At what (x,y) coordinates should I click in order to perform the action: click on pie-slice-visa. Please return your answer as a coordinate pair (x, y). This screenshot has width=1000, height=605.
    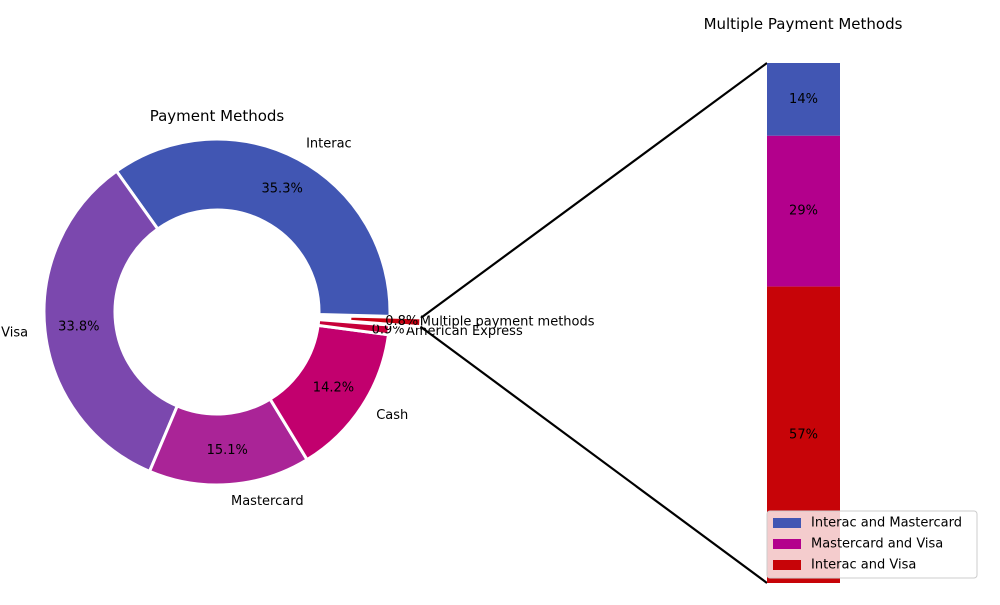
    Looking at the image, I should click on (110, 321).